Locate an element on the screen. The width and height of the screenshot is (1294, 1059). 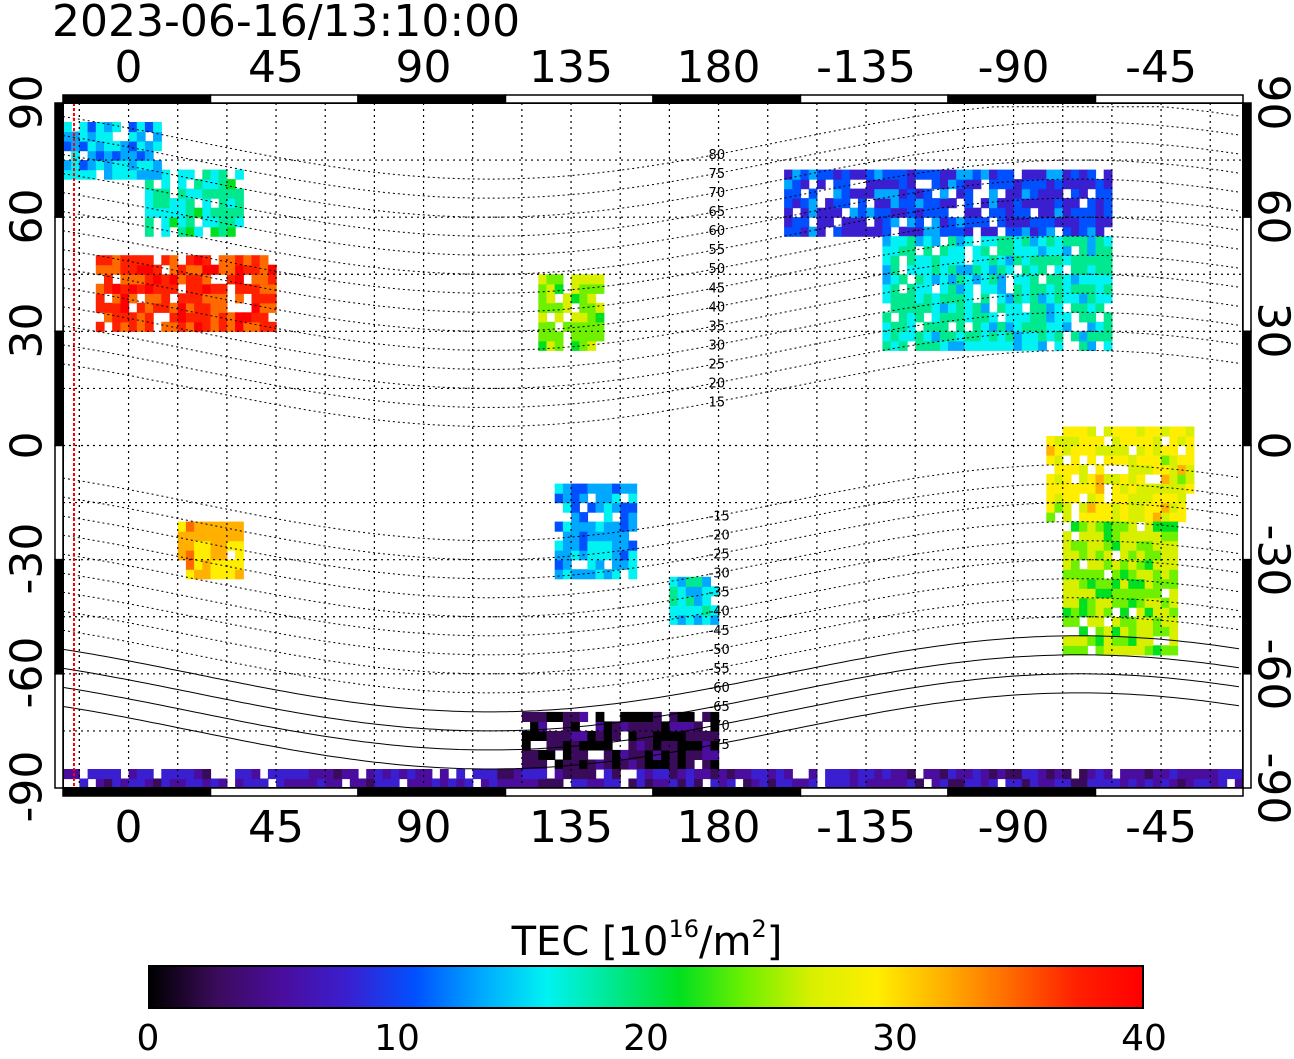
frame-bar-bottom is located at coordinates (727, 792).